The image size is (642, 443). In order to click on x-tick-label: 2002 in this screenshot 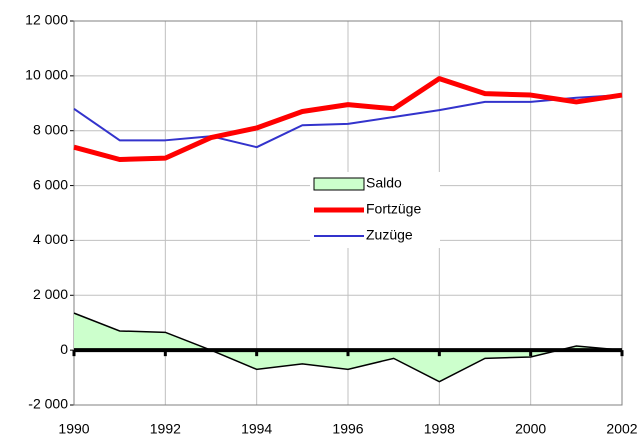, I will do `click(621, 429)`.